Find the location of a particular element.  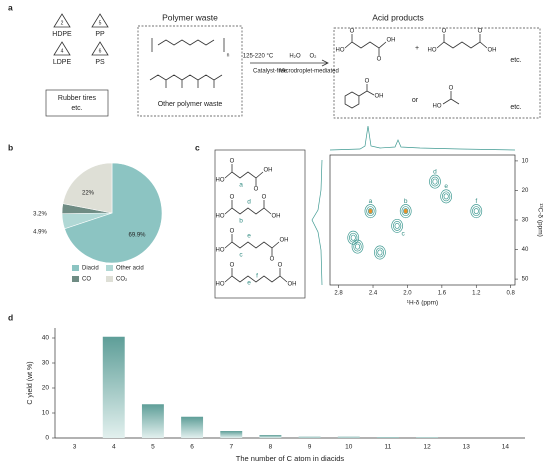

repeat-subscript: n is located at coordinates (228, 55).